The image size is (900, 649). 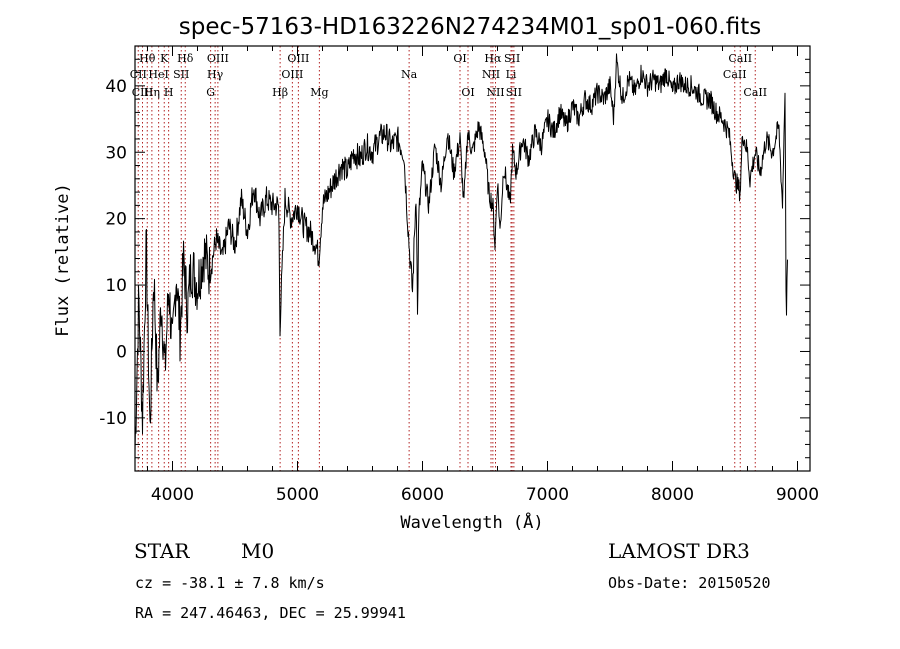 I want to click on marker-label-23: NII, so click(x=495, y=92).